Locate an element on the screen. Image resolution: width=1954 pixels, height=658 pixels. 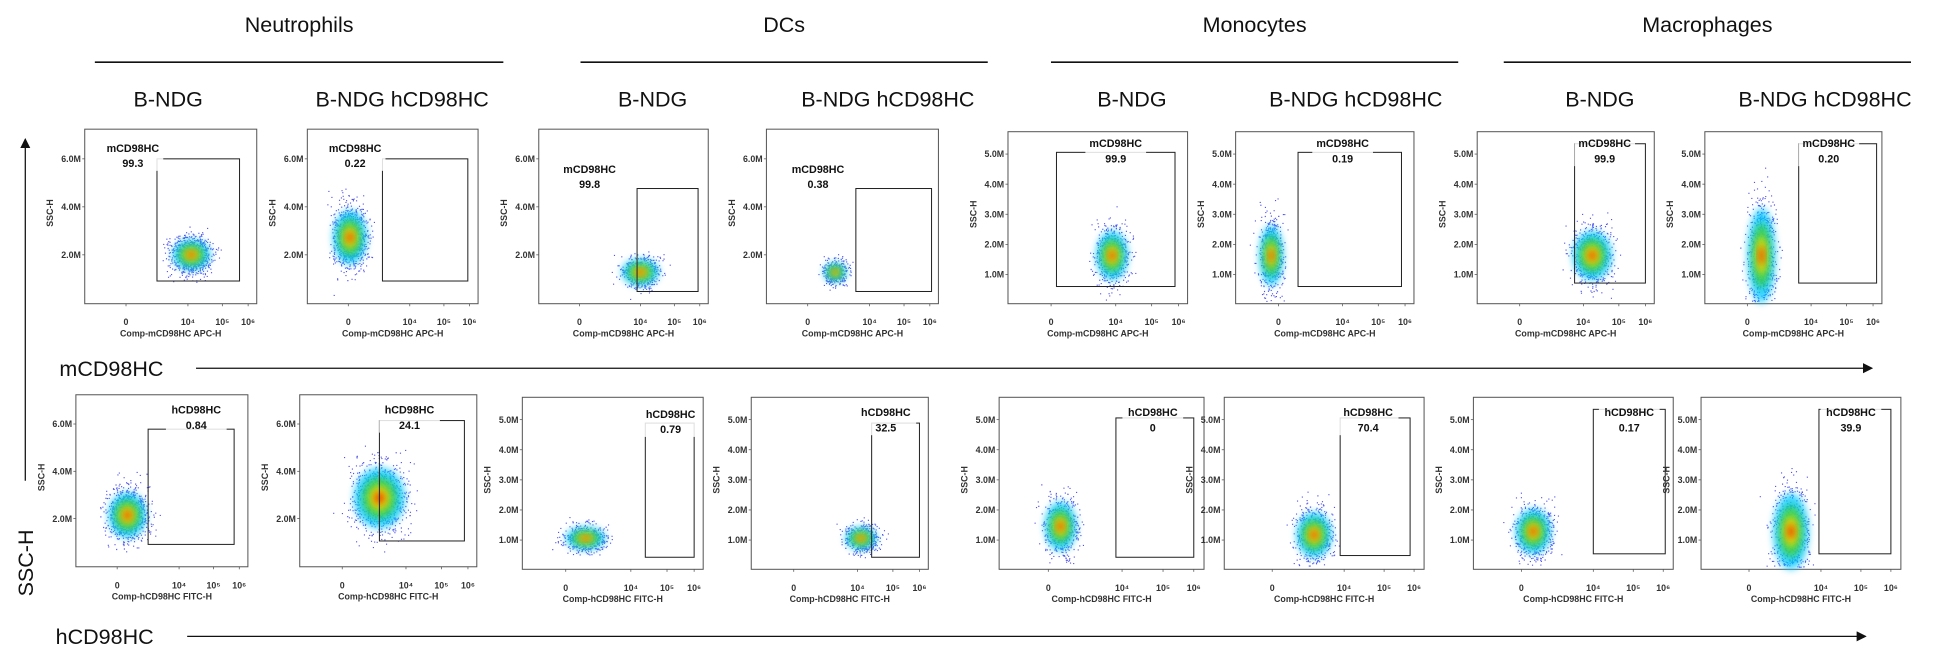
strain-label: B-NDG is located at coordinates (1131, 99).